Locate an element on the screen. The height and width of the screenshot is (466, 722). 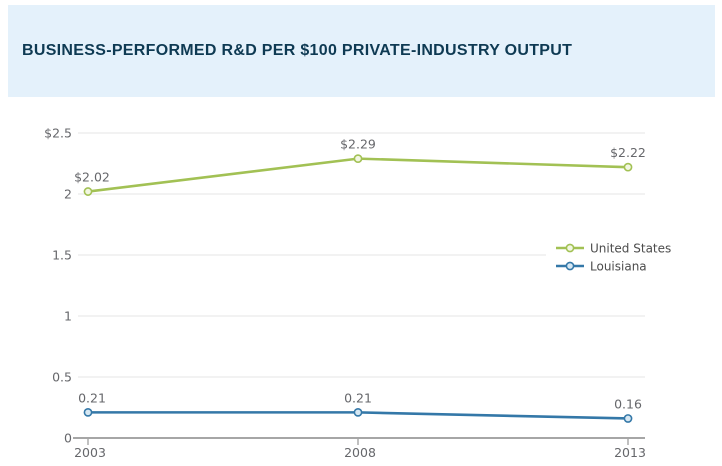
data-point-label: $2.29 is located at coordinates (358, 144).